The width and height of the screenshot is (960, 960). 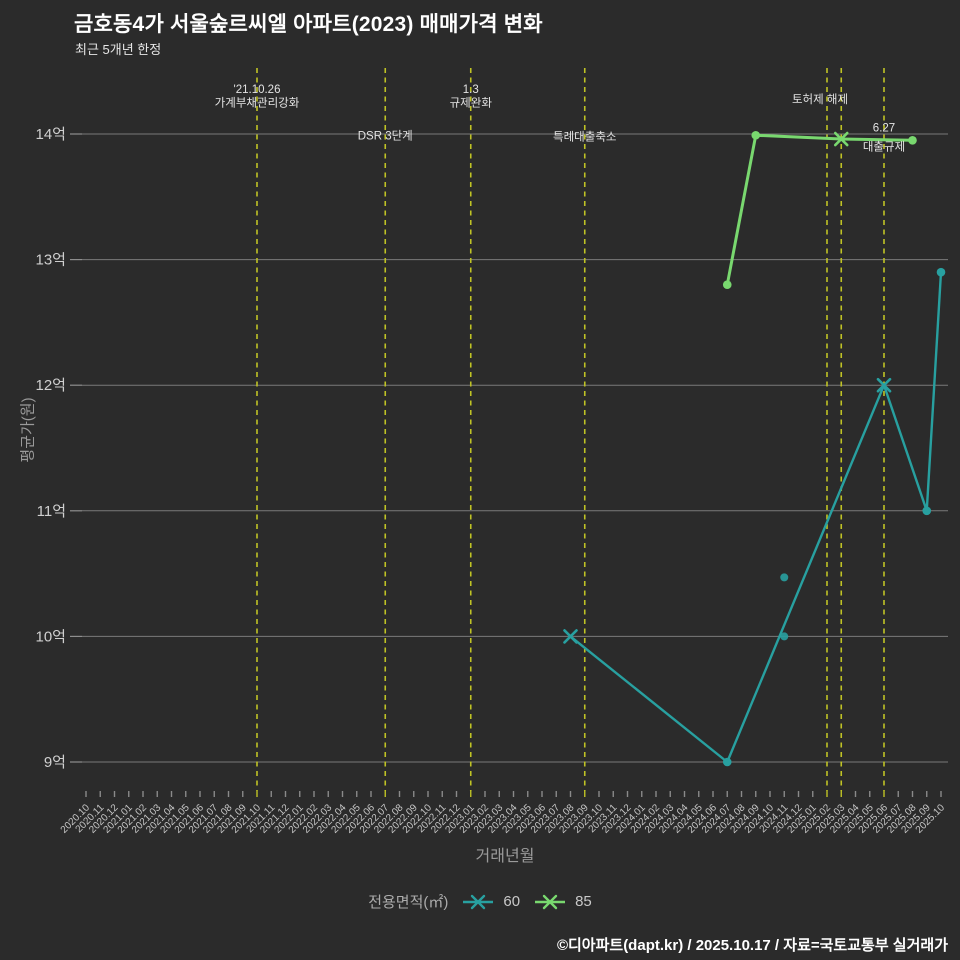 What do you see at coordinates (550, 901) in the screenshot?
I see `legend-marker-85-icon` at bounding box center [550, 901].